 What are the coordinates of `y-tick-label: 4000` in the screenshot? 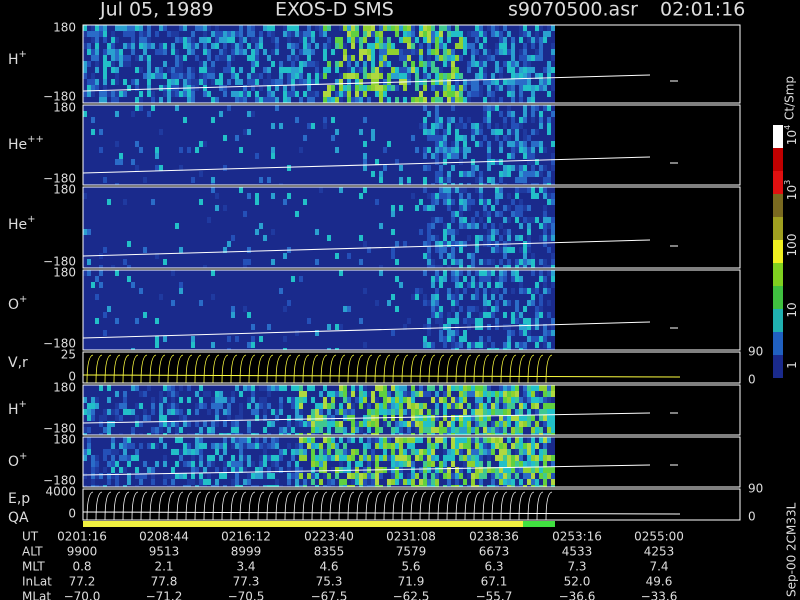 It's located at (60, 492).